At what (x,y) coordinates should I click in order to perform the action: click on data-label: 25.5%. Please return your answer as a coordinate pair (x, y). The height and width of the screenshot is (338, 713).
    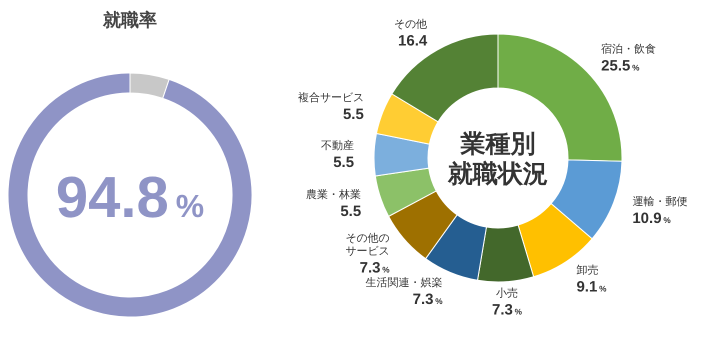
    Looking at the image, I should click on (620, 66).